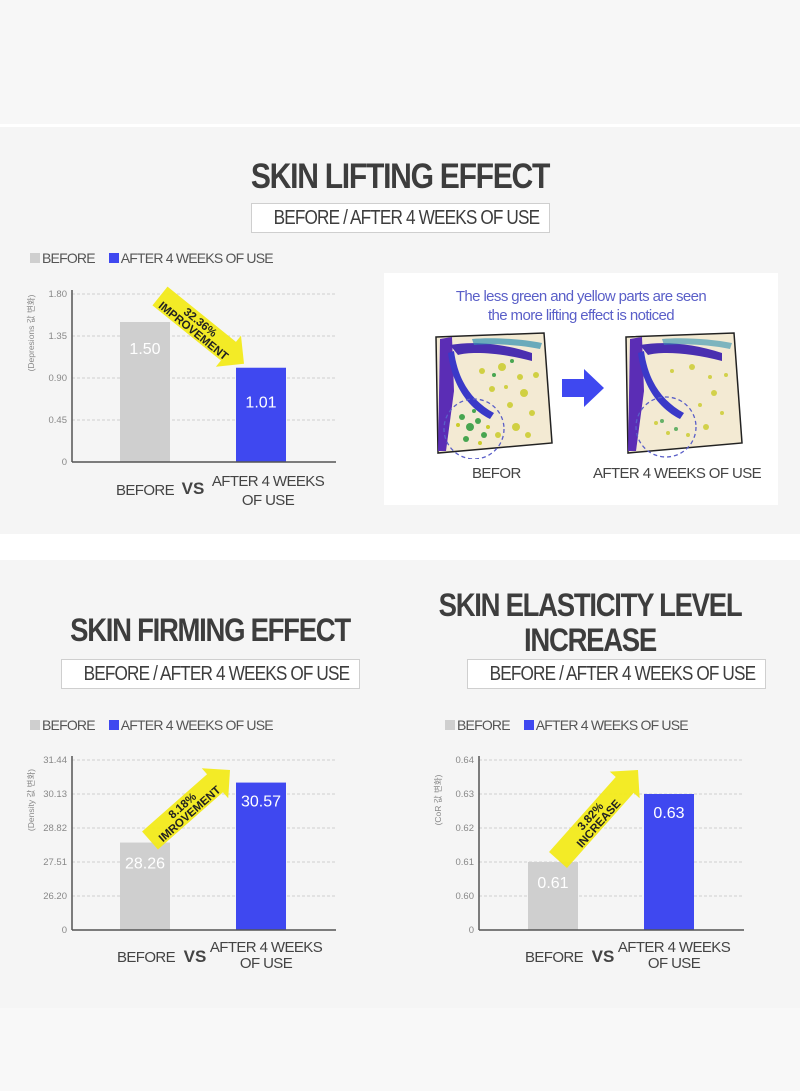 The width and height of the screenshot is (800, 1091). I want to click on elasticity-title-line2: INCREASE, so click(590, 639).